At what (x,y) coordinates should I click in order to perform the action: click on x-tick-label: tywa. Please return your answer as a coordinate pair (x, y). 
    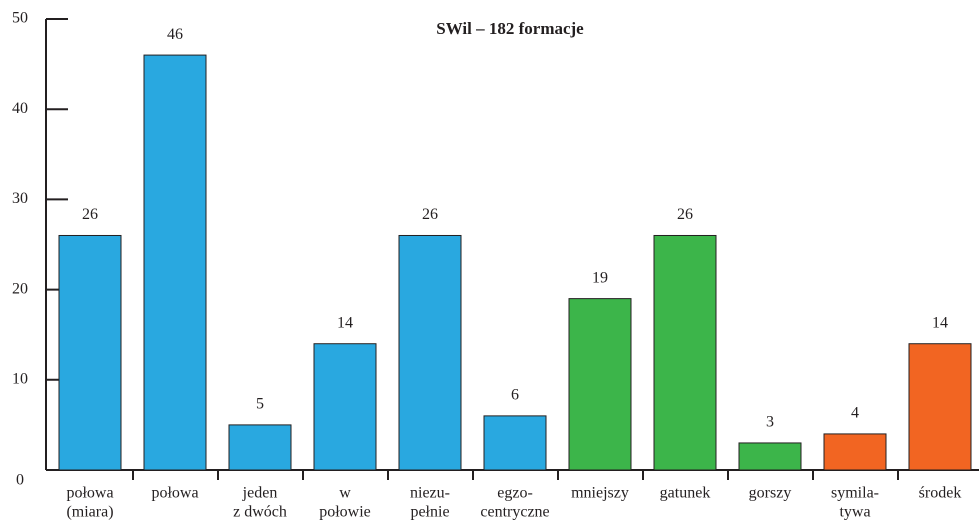
    Looking at the image, I should click on (854, 512).